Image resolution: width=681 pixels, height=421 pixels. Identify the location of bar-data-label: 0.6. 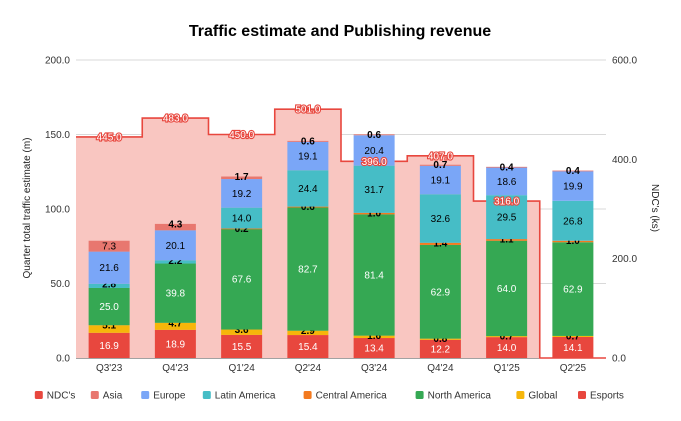
(308, 207).